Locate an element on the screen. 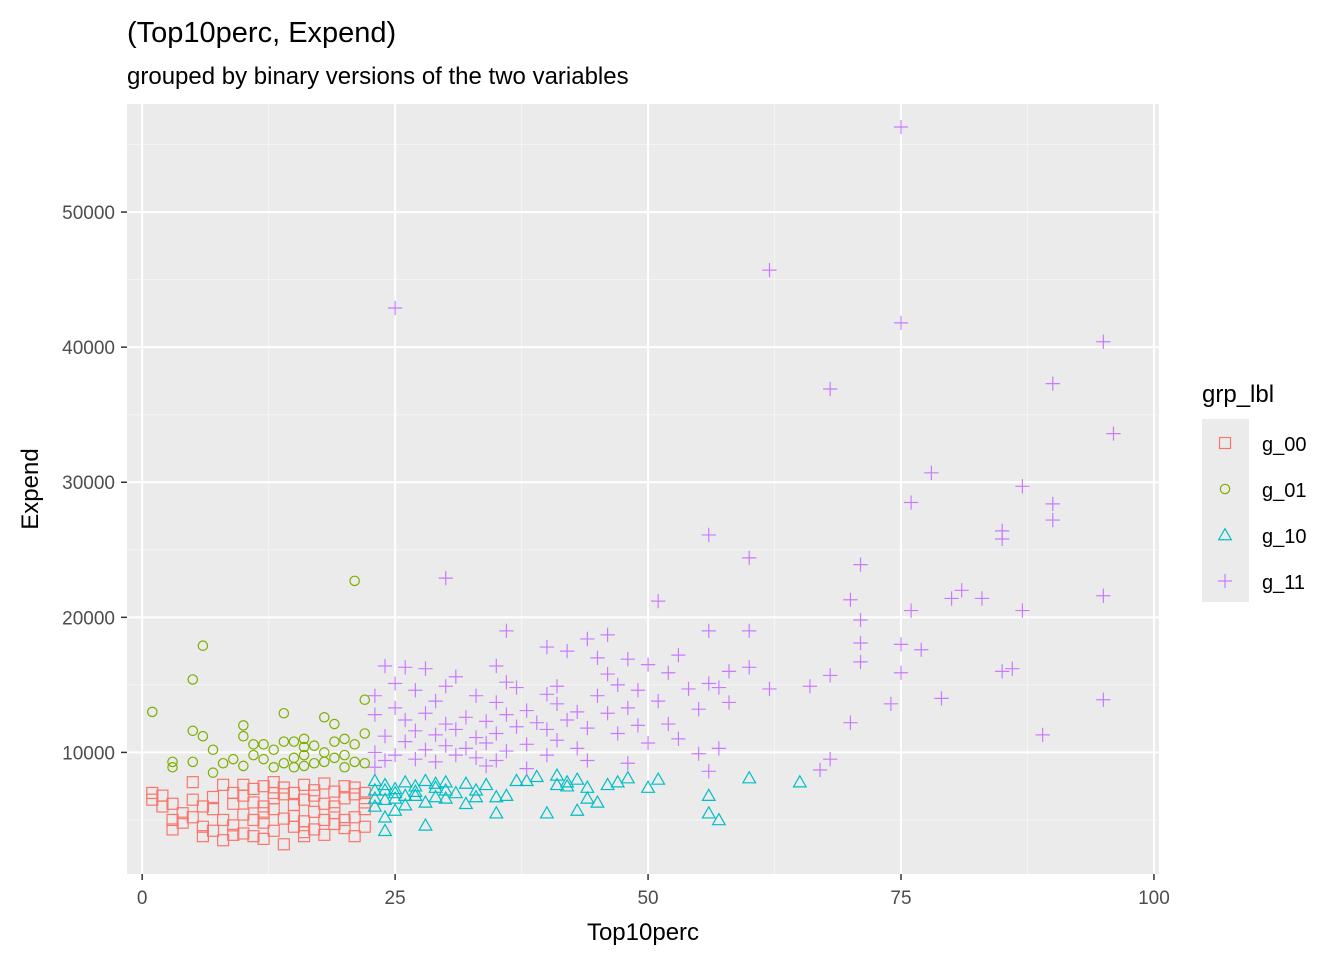 This screenshot has width=1344, height=960. series-g00 is located at coordinates (258, 813).